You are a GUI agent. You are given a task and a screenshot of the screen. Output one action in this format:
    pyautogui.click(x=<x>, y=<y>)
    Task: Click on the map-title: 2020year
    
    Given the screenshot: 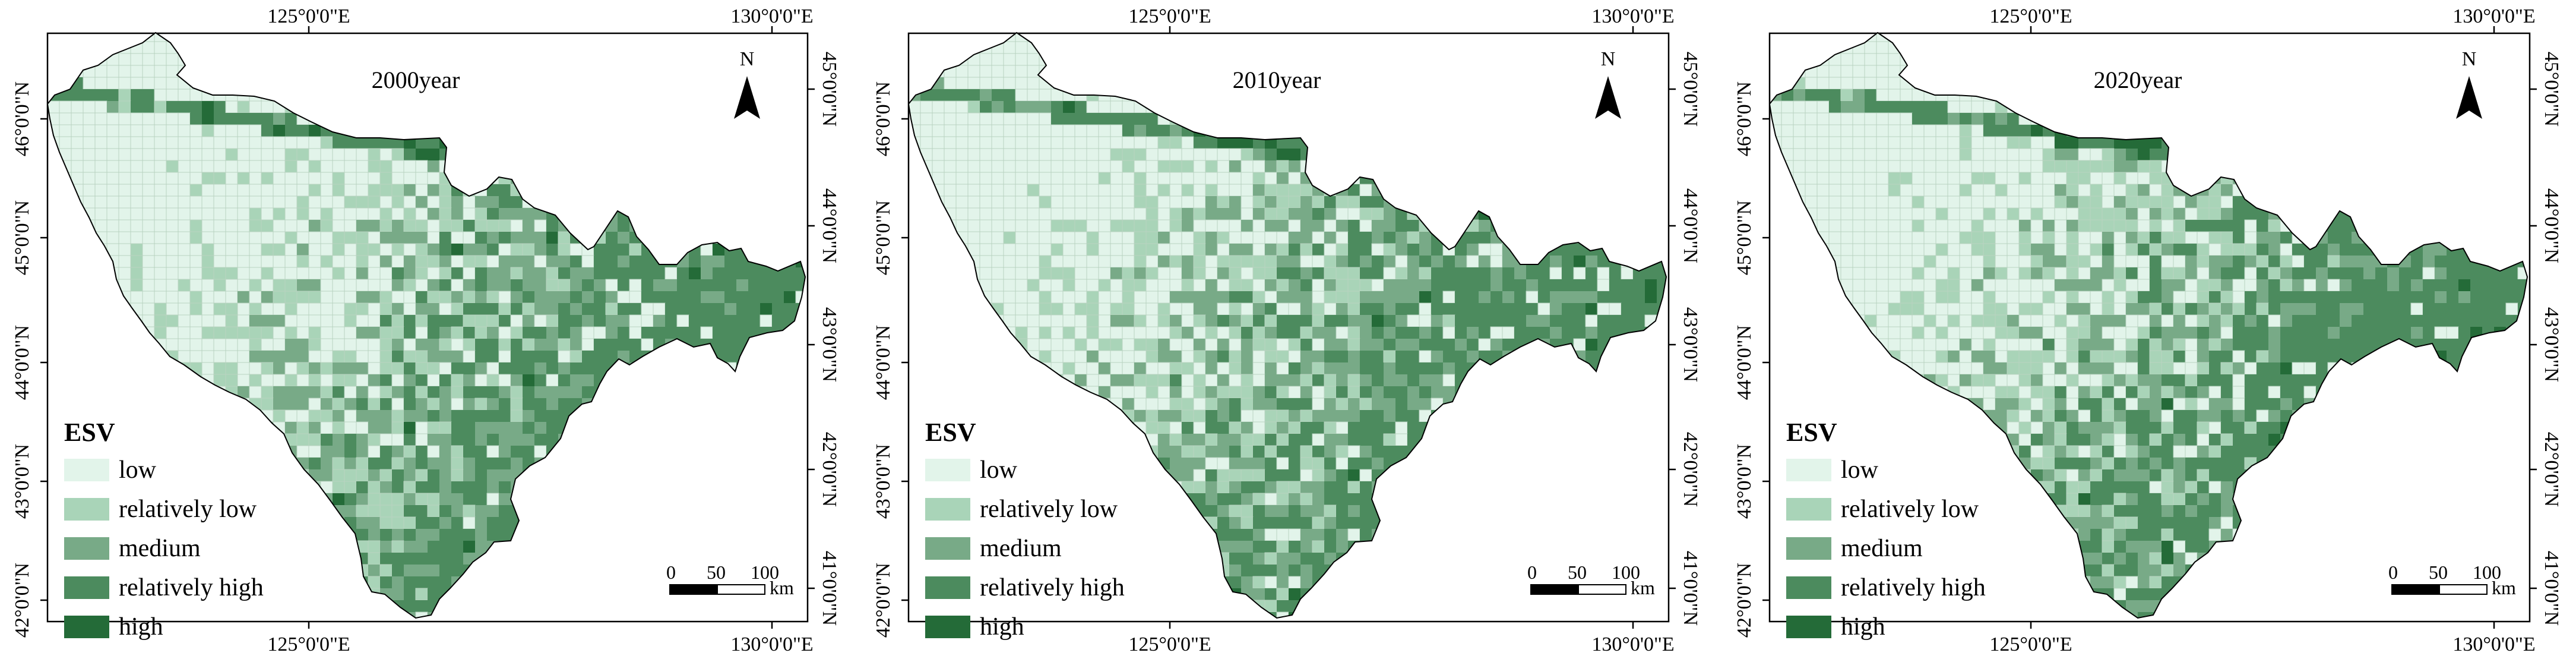 What is the action you would take?
    pyautogui.click(x=2138, y=80)
    